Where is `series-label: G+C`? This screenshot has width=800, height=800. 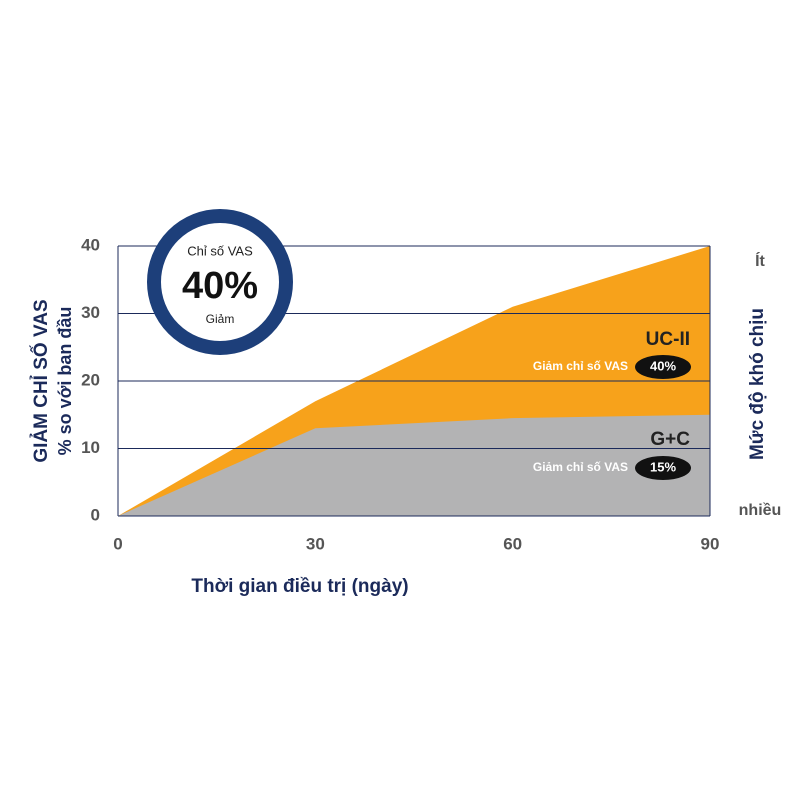
series-label: G+C is located at coordinates (670, 439).